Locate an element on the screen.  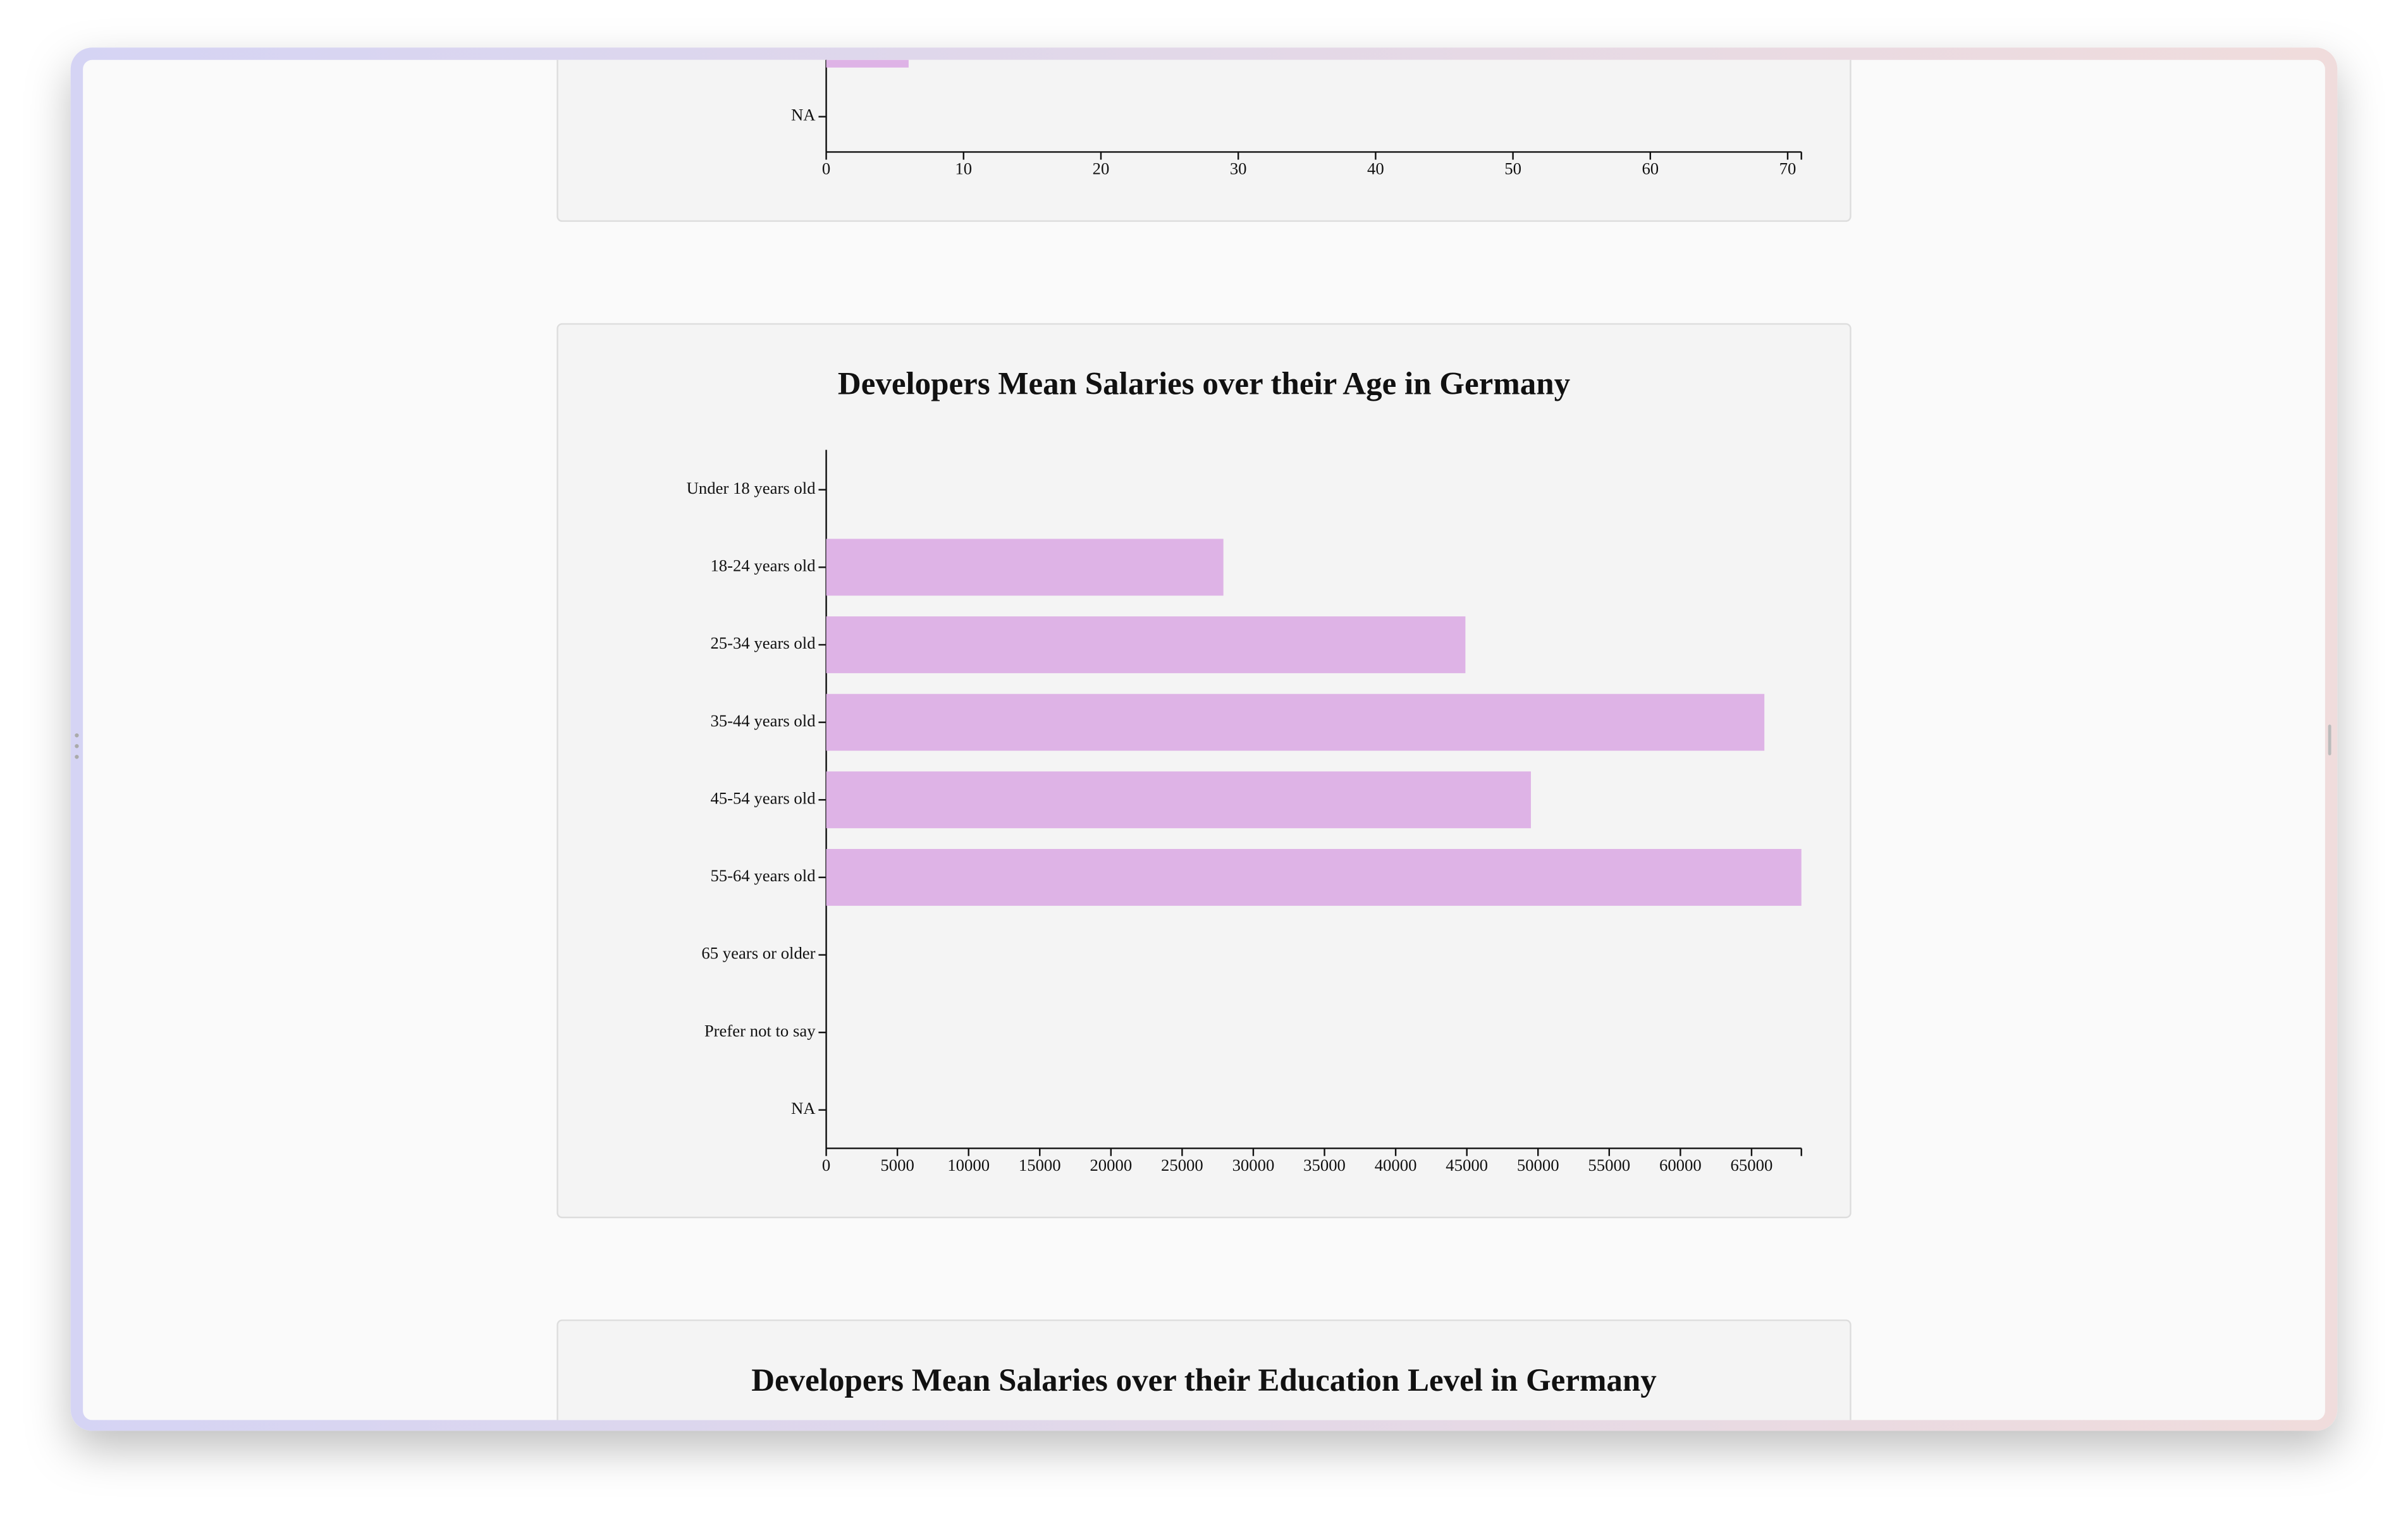
y-tick-label: 18-24 years old is located at coordinates (763, 565).